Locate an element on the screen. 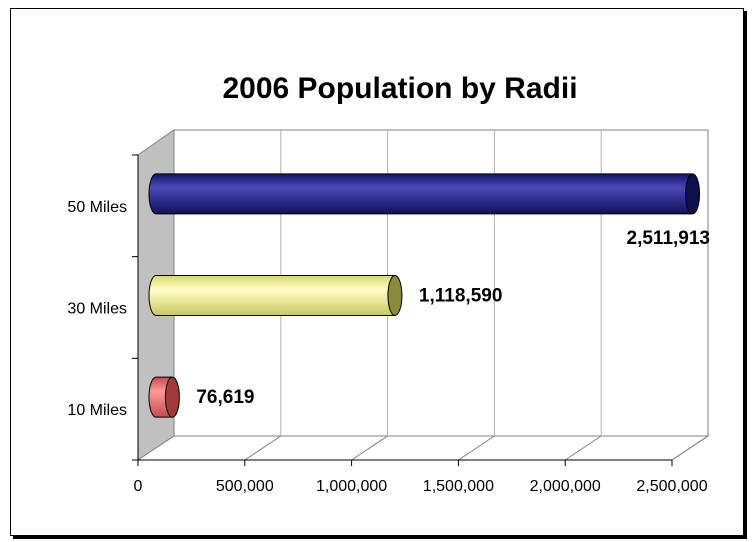 The image size is (756, 542). y-axis-ticks is located at coordinates (135, 307).